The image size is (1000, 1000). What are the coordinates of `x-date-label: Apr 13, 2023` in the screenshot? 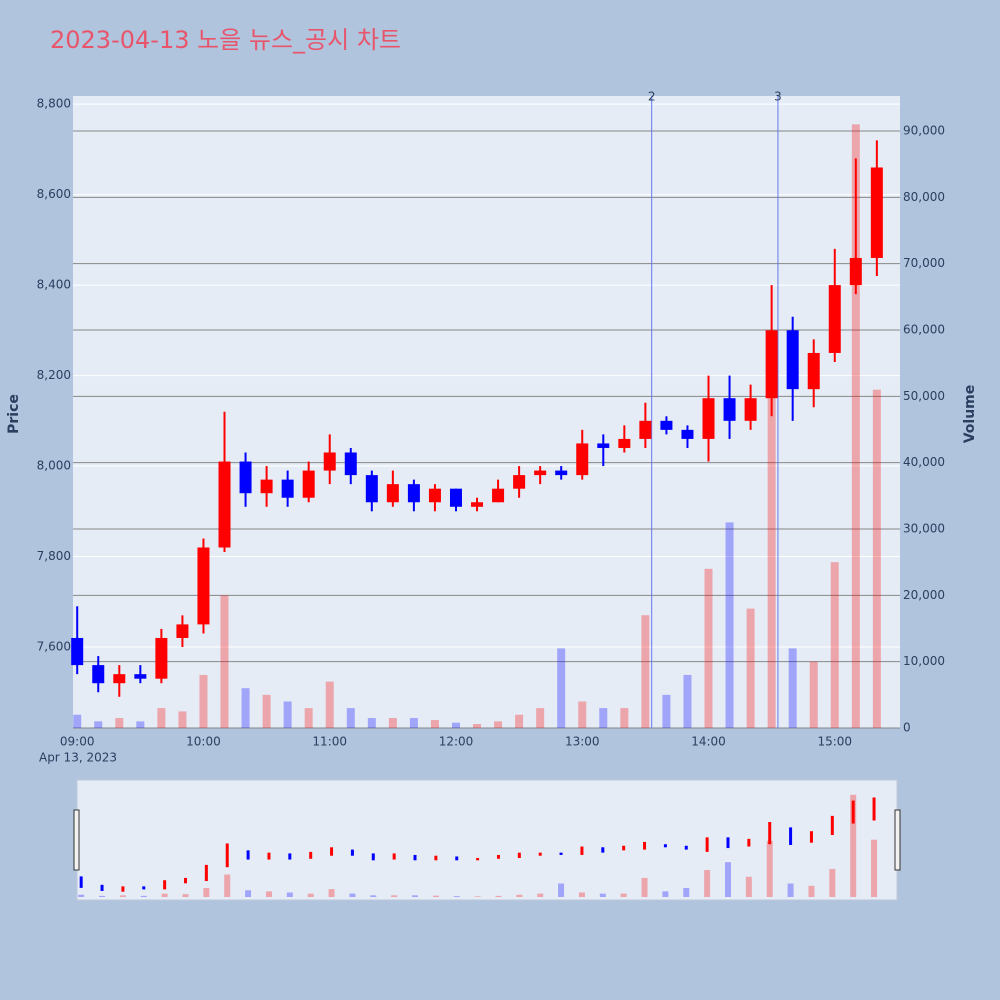 It's located at (78, 758).